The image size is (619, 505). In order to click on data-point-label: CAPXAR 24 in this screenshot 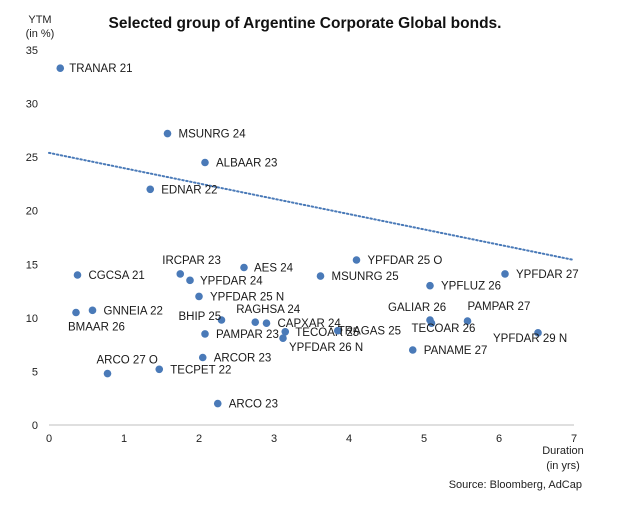, I will do `click(310, 324)`.